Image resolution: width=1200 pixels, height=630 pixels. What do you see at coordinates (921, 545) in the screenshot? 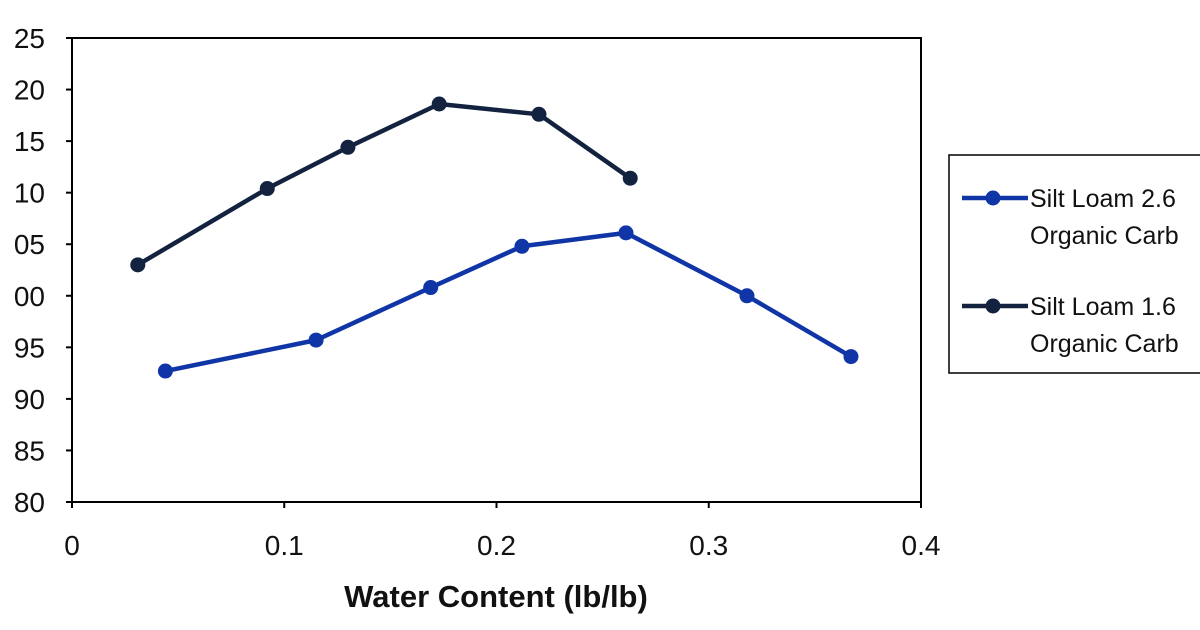
I see `x-tick-label: 0.4` at bounding box center [921, 545].